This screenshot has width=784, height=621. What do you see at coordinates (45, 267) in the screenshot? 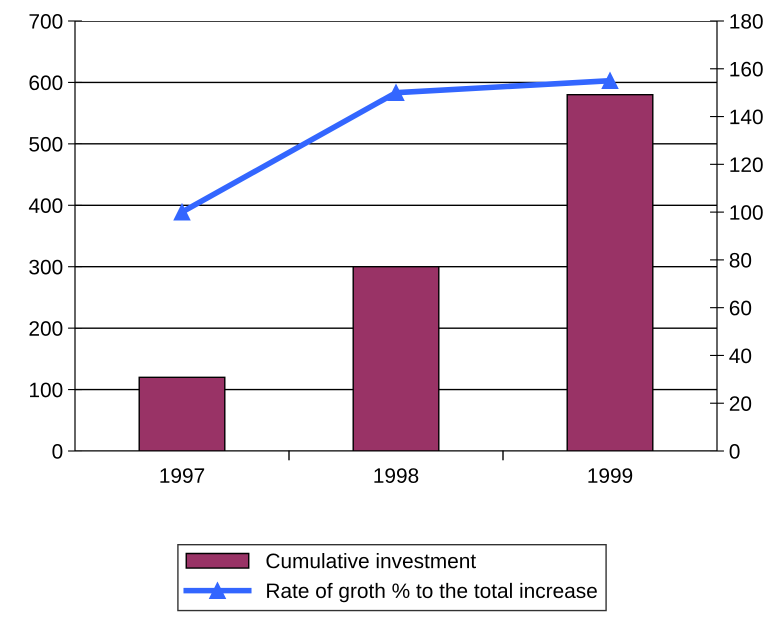
I see `y-tick-label: 300` at bounding box center [45, 267].